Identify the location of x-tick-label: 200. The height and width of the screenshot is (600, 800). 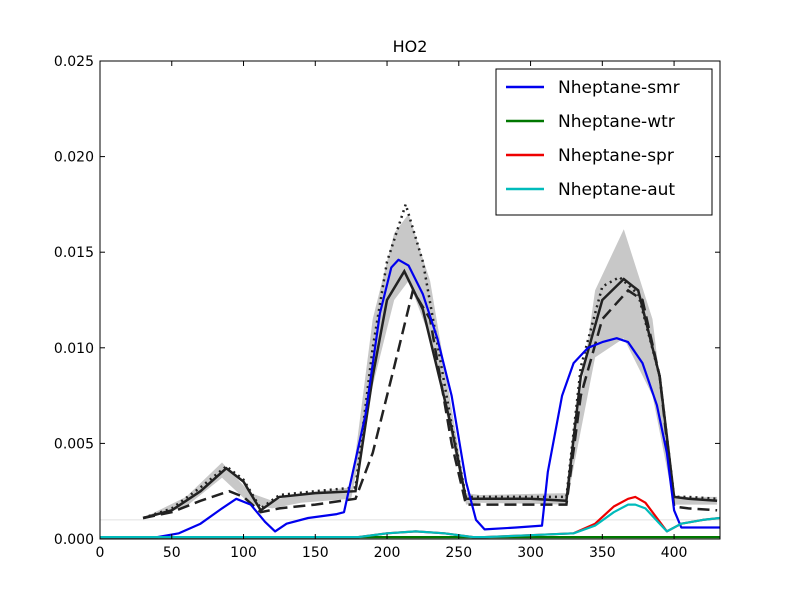
(387, 553).